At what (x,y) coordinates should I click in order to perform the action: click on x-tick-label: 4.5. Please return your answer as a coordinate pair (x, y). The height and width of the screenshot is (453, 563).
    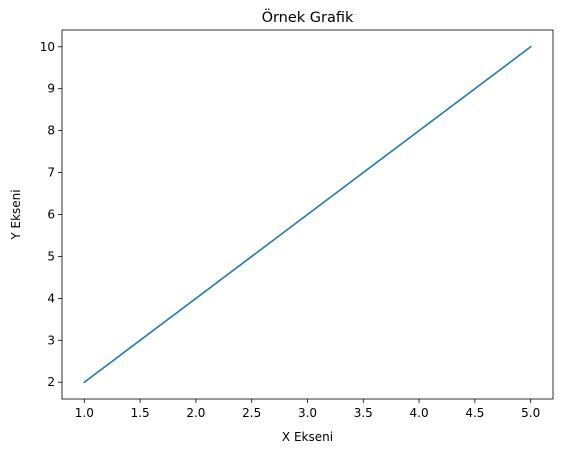
    Looking at the image, I should click on (474, 413).